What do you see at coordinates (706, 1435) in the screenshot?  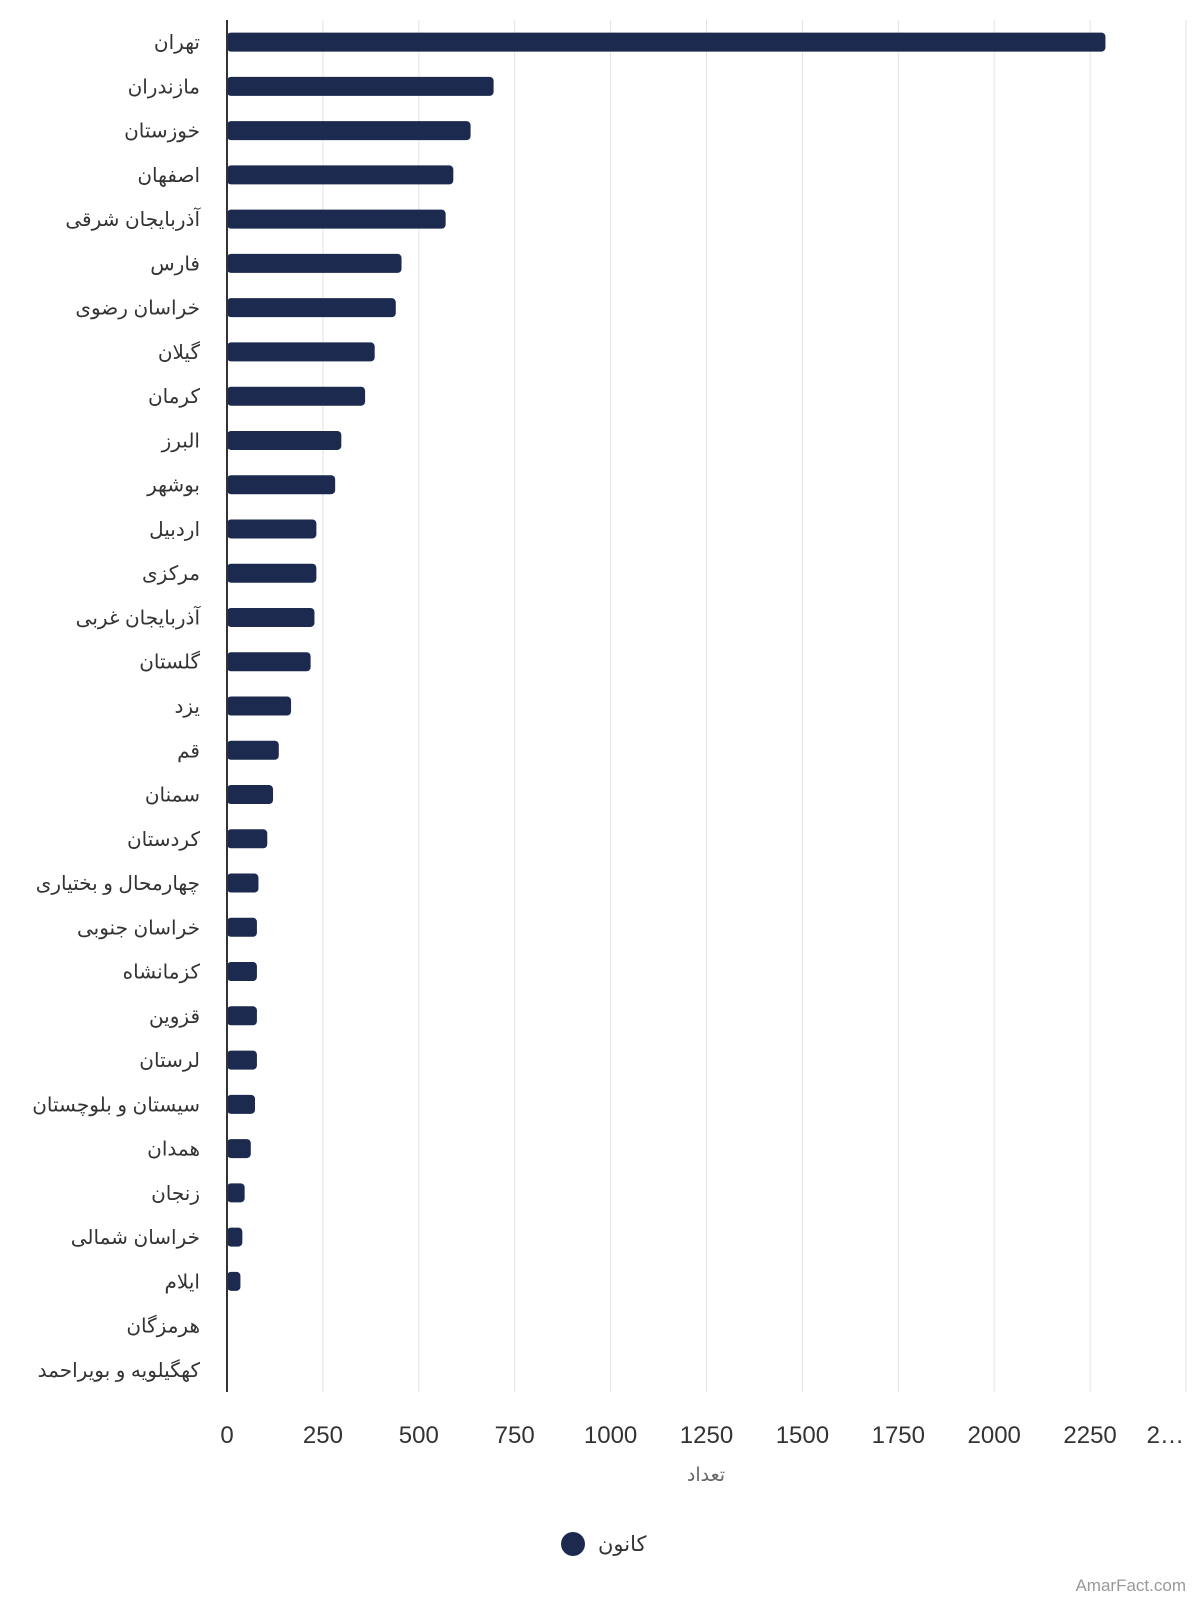 I see `x-tick-label: 1250` at bounding box center [706, 1435].